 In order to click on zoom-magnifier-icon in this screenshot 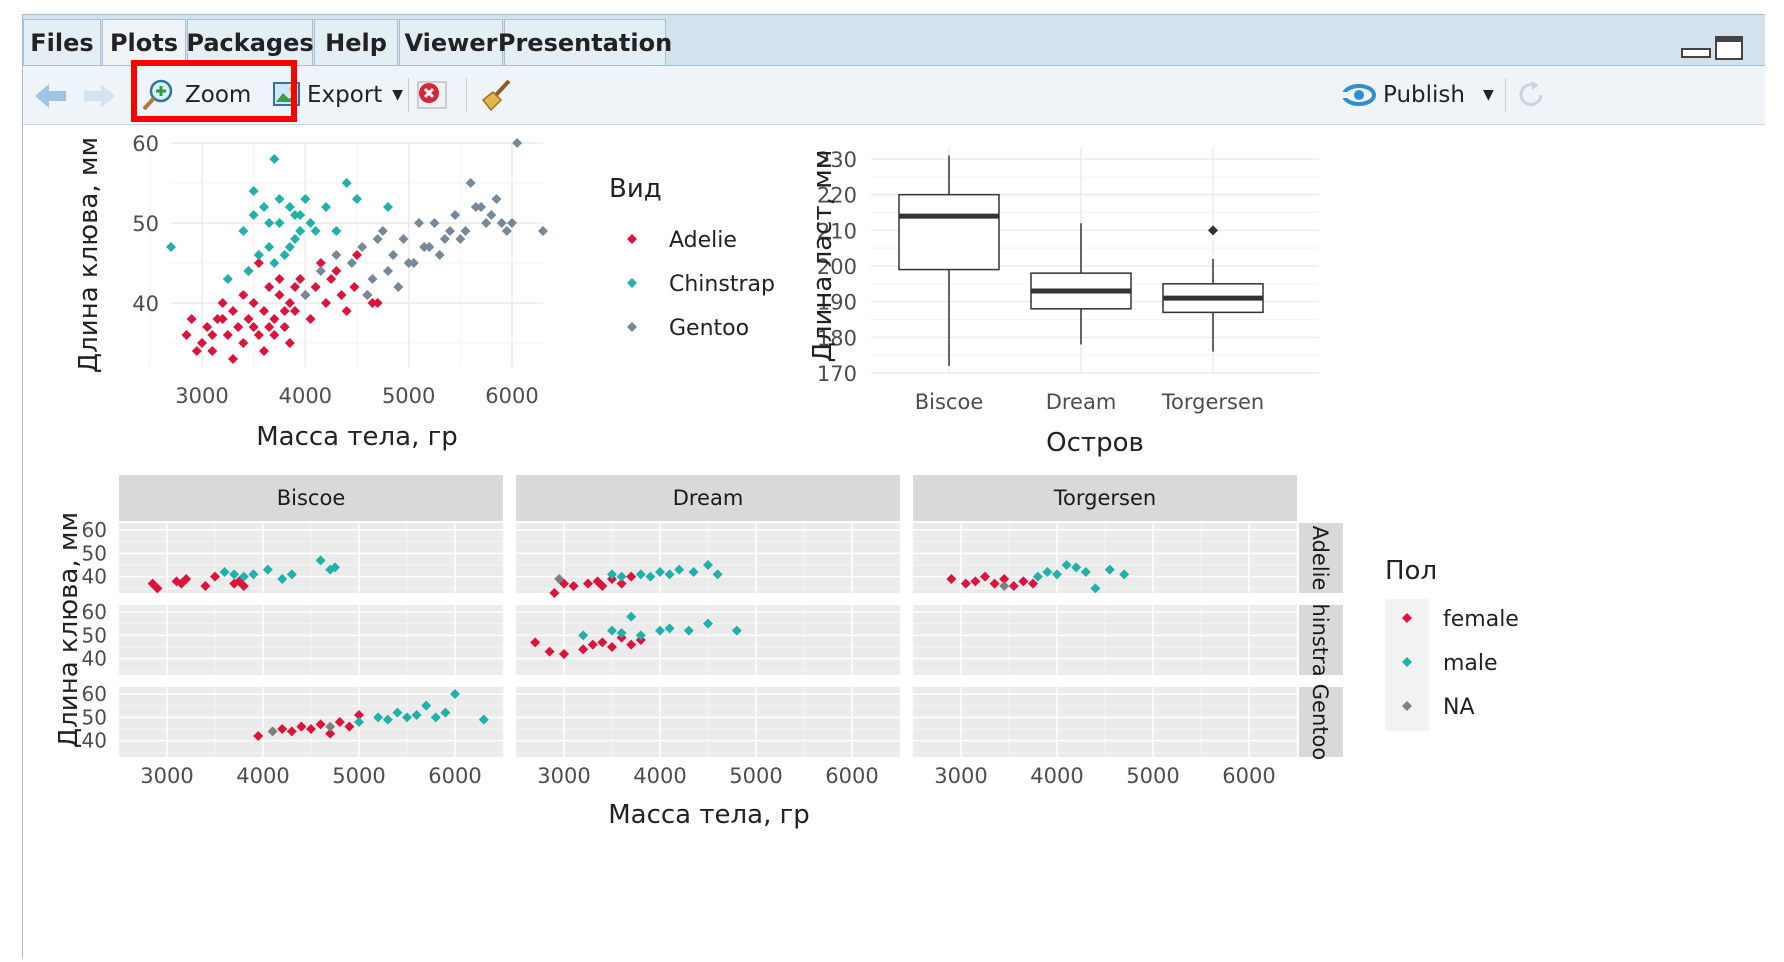, I will do `click(157, 95)`.